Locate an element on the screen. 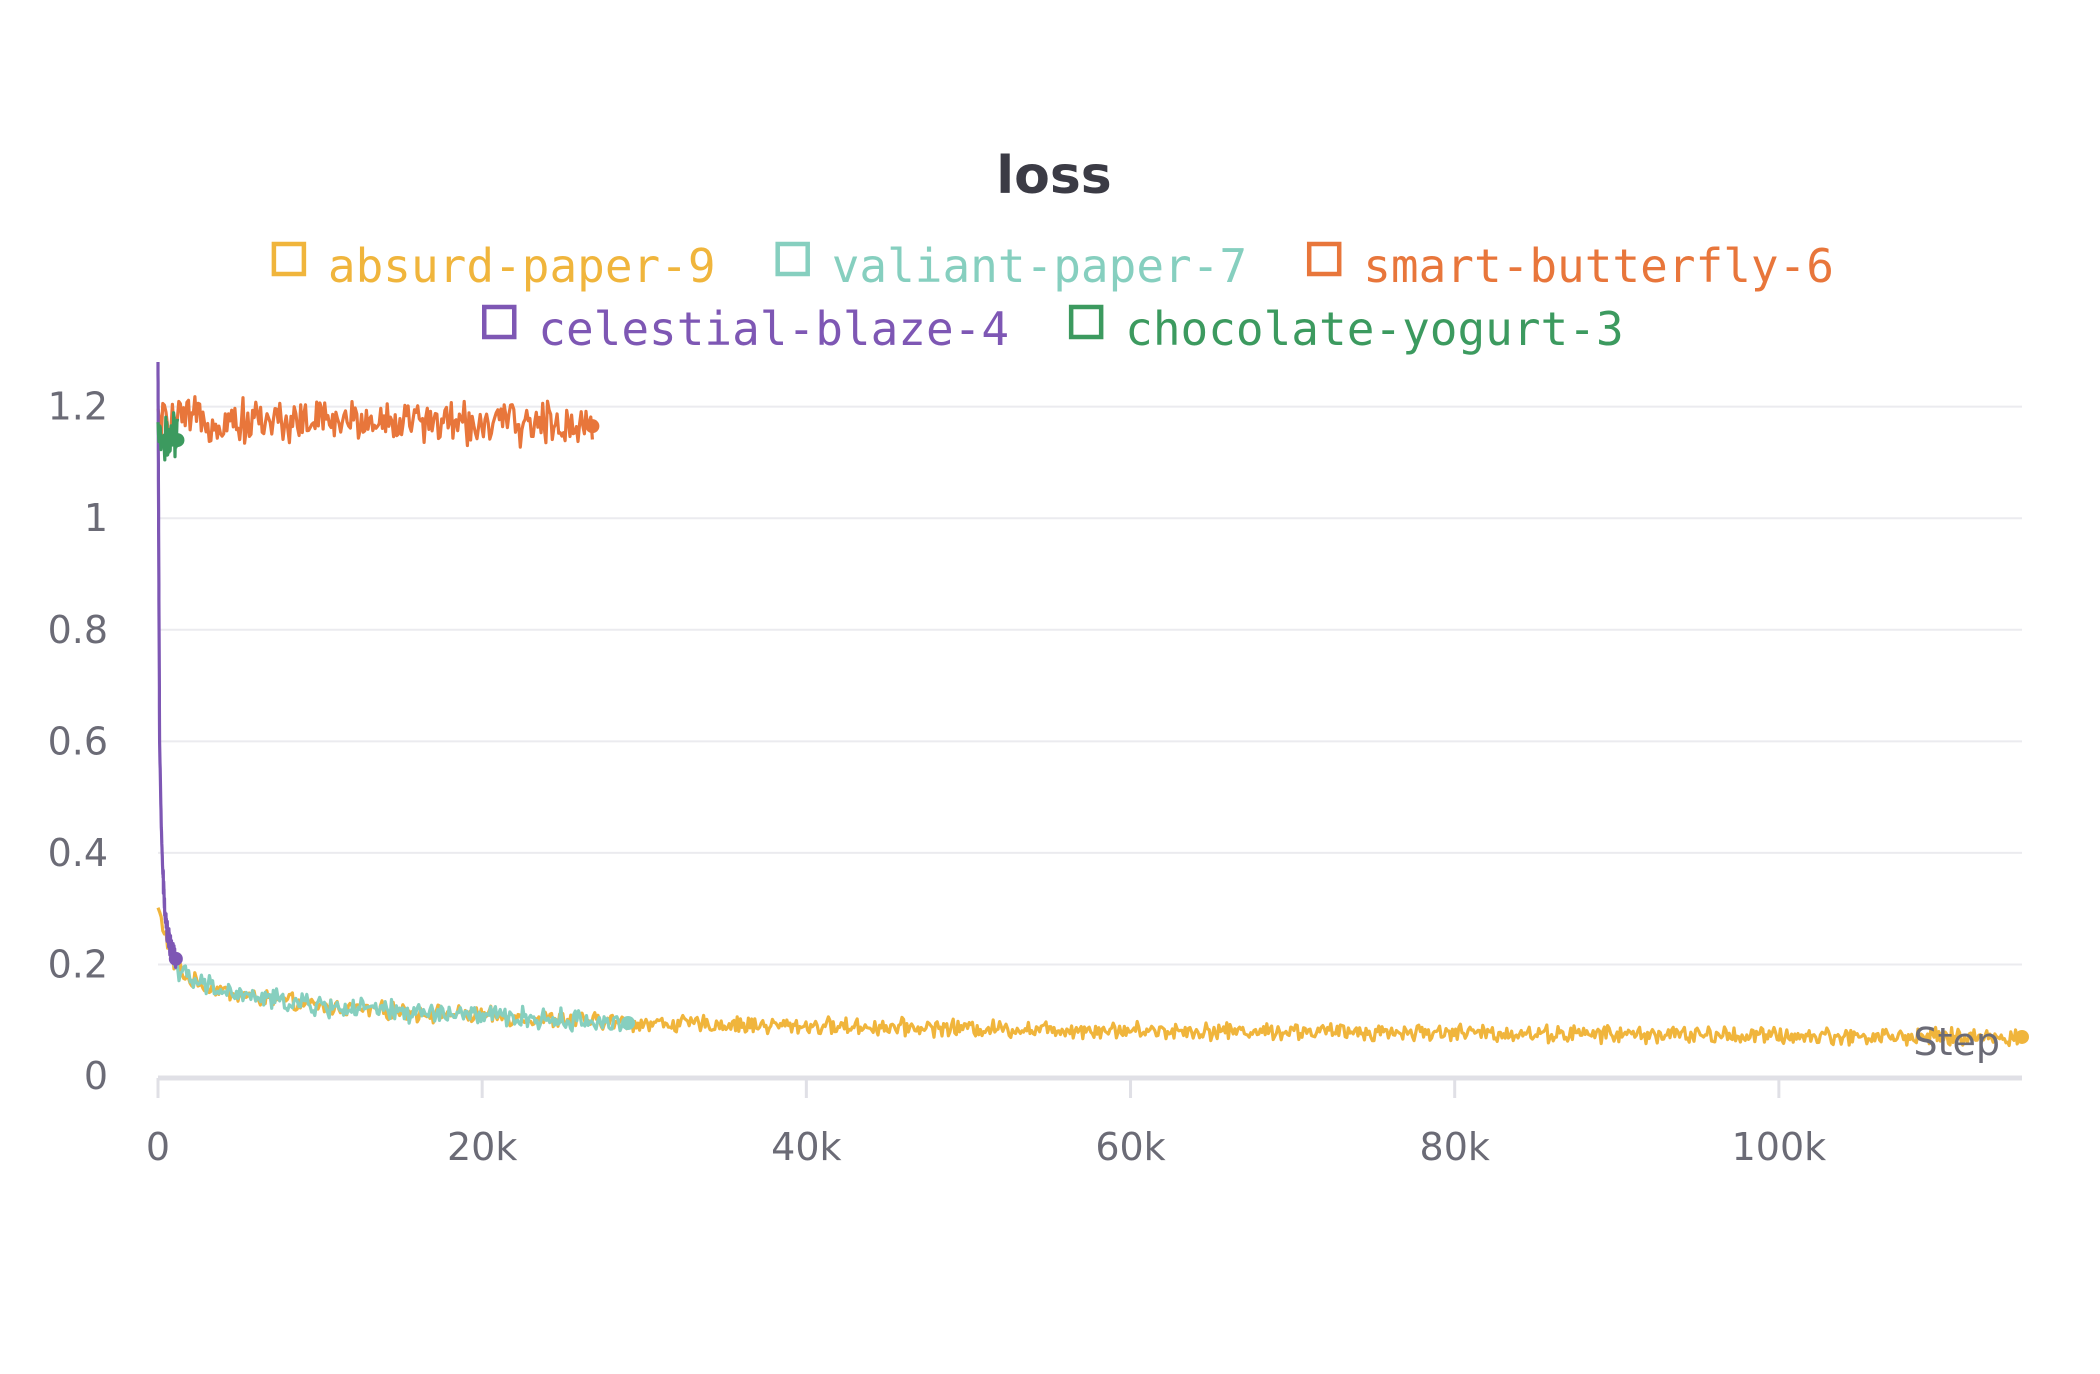 This screenshot has height=1374, width=2100. x-tick-label: 100k is located at coordinates (1779, 1147).